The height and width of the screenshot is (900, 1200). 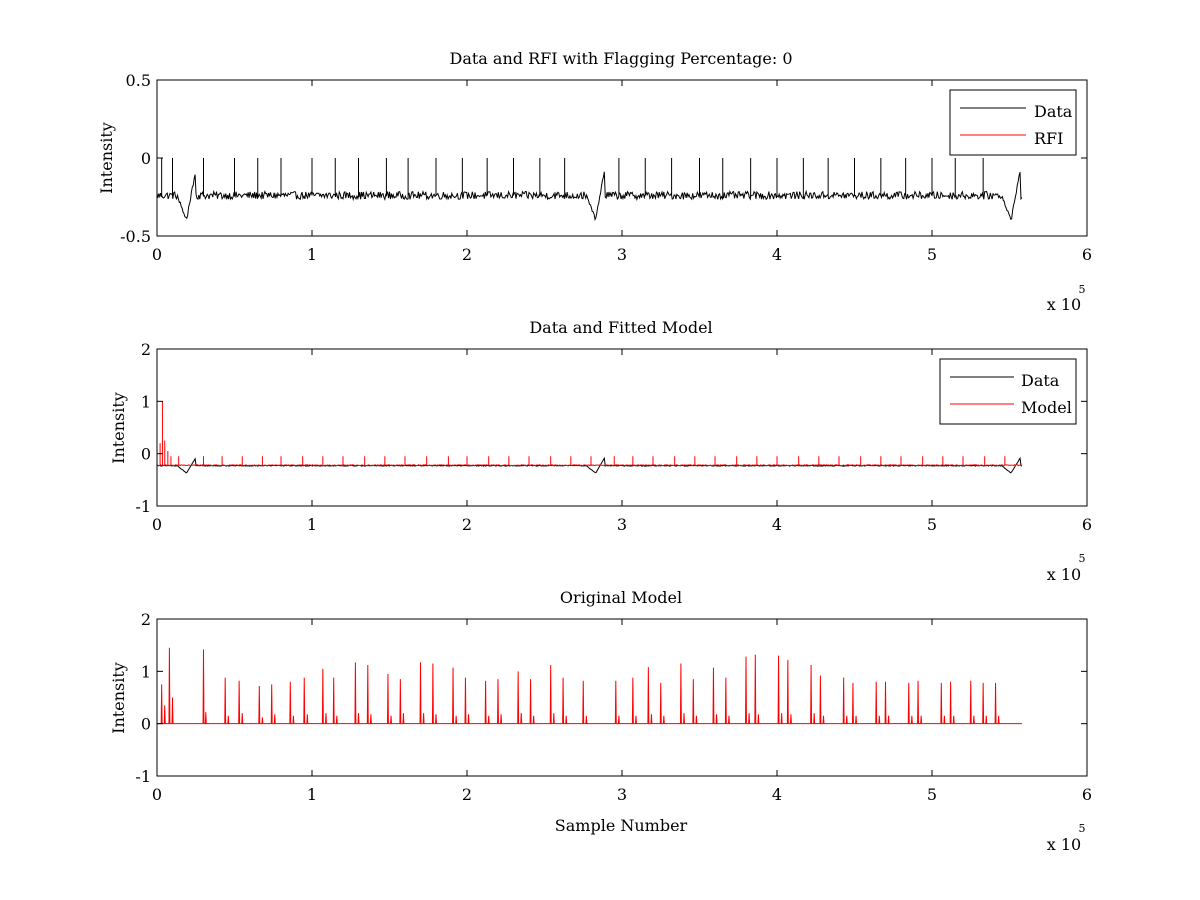 What do you see at coordinates (146, 454) in the screenshot?
I see `panel-2-y-tick-label: 0` at bounding box center [146, 454].